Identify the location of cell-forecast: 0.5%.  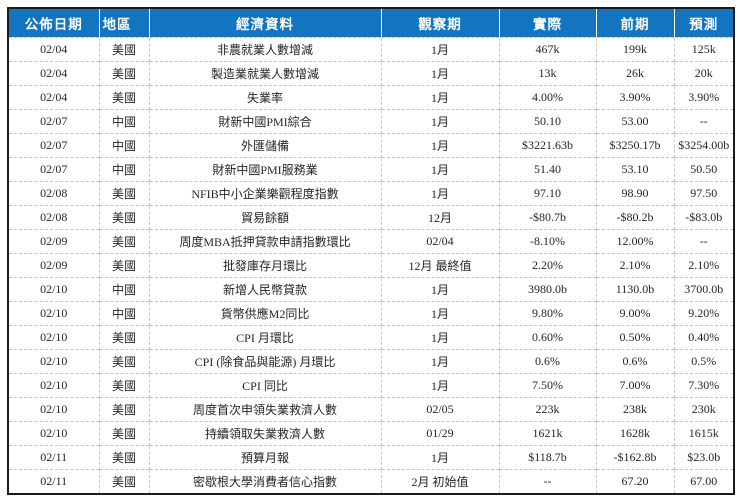
(703, 361).